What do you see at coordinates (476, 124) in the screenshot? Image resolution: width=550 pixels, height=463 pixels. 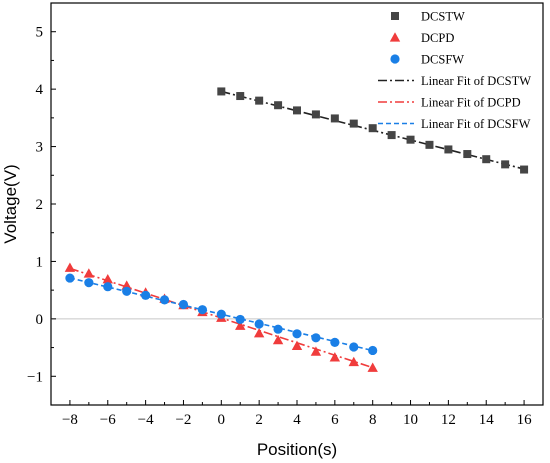 I see `legend-label: Linear Fit of DCSFW` at bounding box center [476, 124].